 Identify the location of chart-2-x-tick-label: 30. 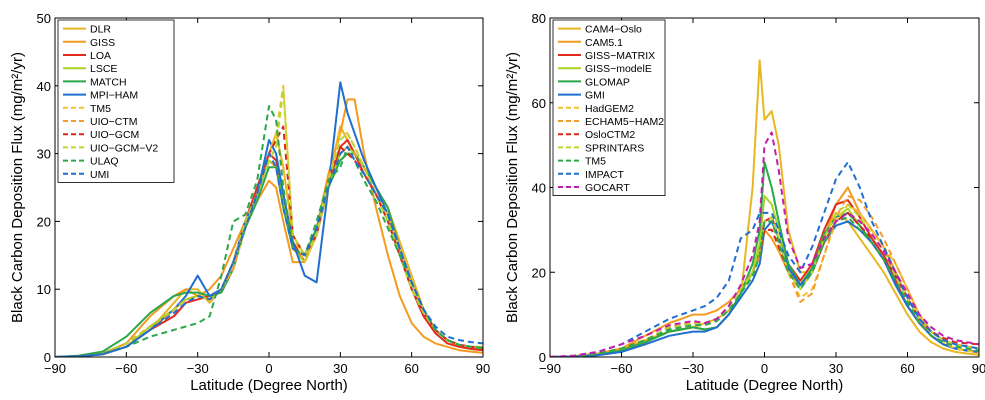
(836, 368).